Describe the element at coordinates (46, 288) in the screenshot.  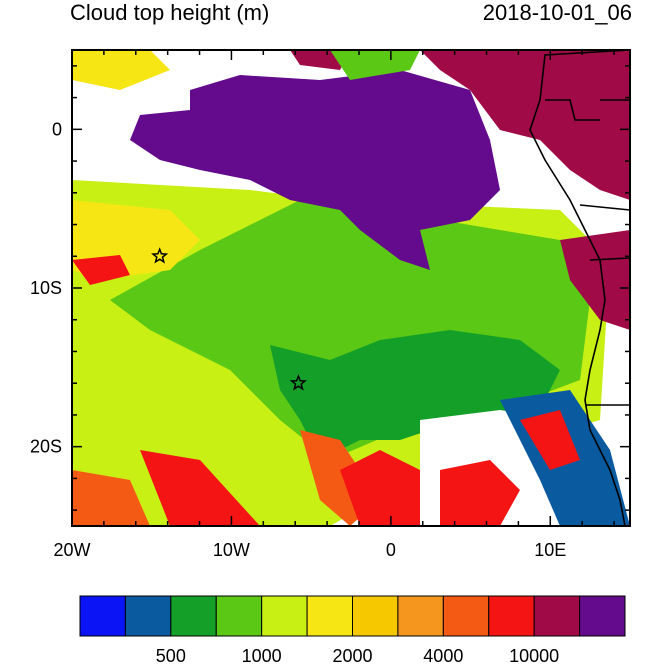
I see `y-tick-label: 10S` at that location.